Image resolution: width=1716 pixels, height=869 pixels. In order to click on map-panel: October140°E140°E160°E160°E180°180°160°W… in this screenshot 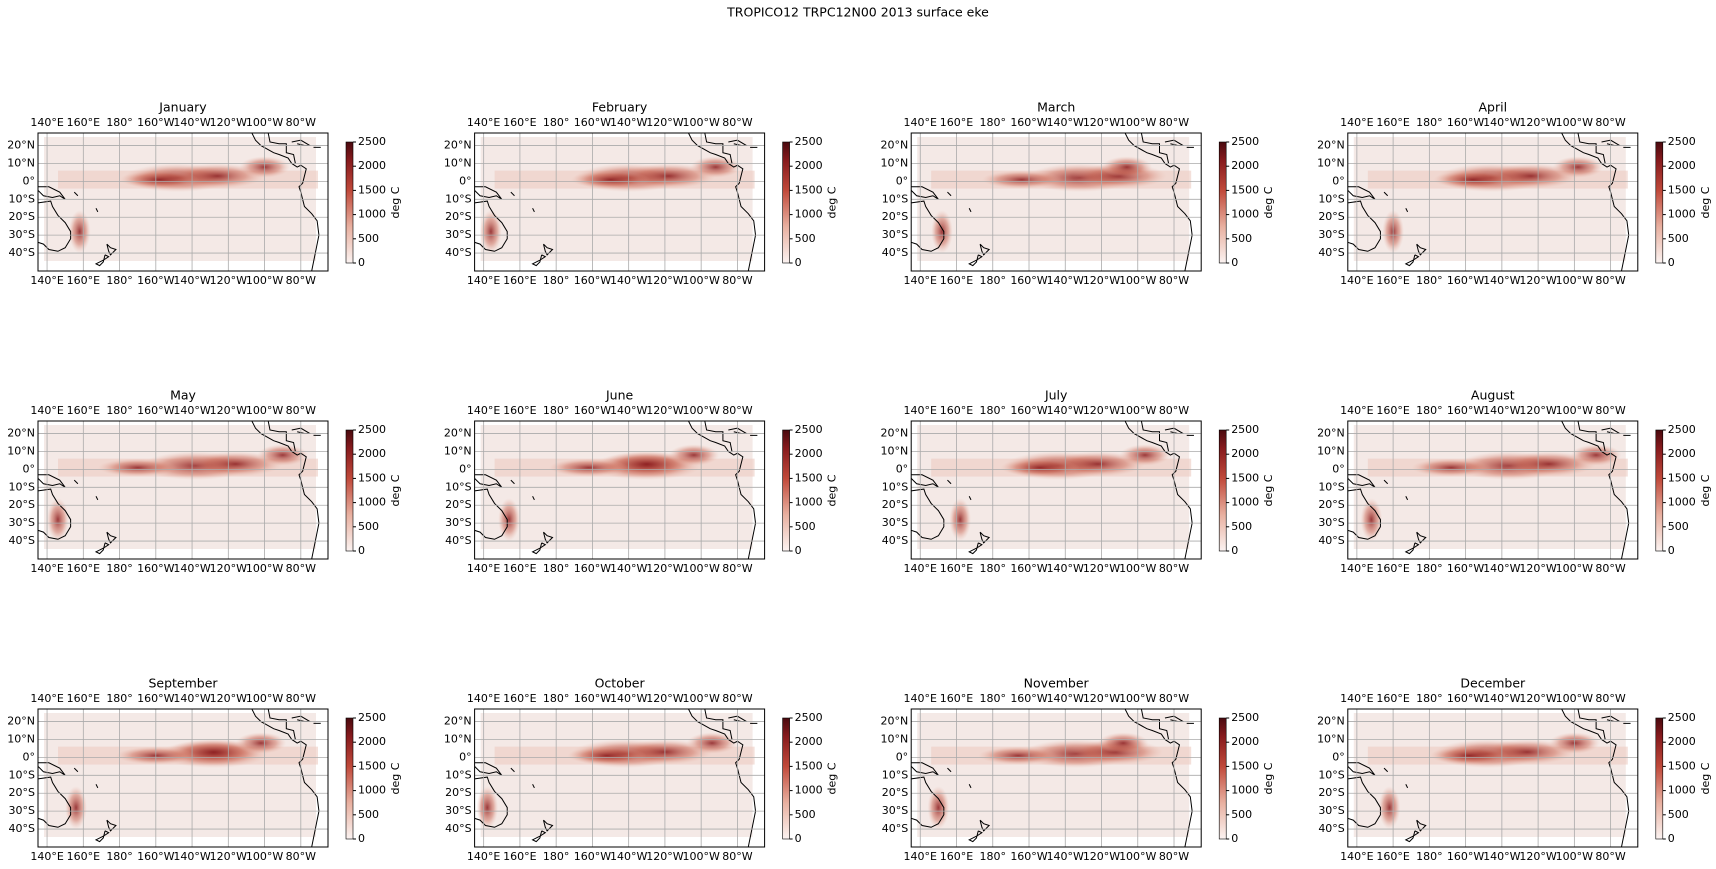, I will do `click(641, 770)`.